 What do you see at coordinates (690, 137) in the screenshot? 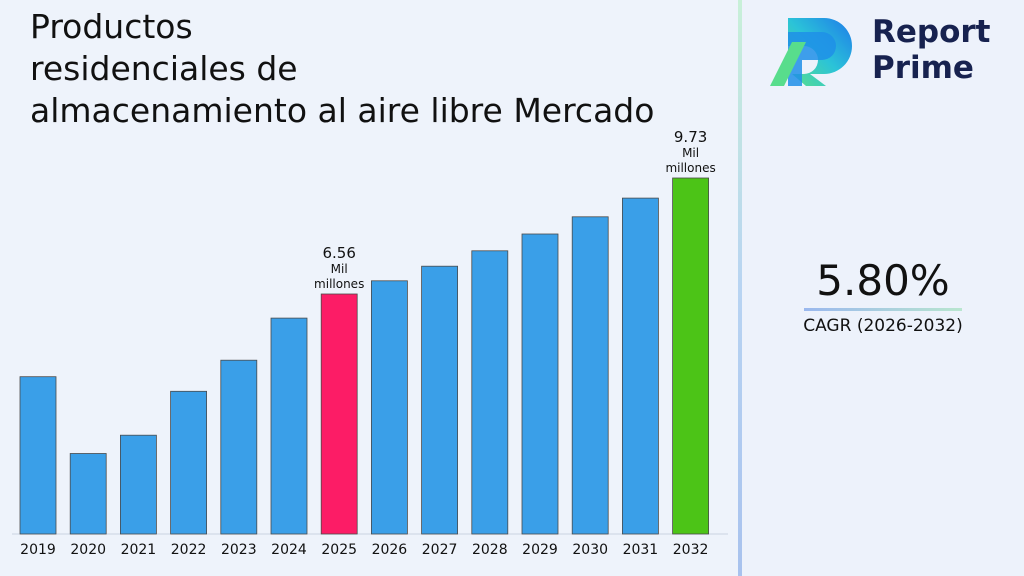
I see `data-label-2032-line-1: 9.73` at bounding box center [690, 137].